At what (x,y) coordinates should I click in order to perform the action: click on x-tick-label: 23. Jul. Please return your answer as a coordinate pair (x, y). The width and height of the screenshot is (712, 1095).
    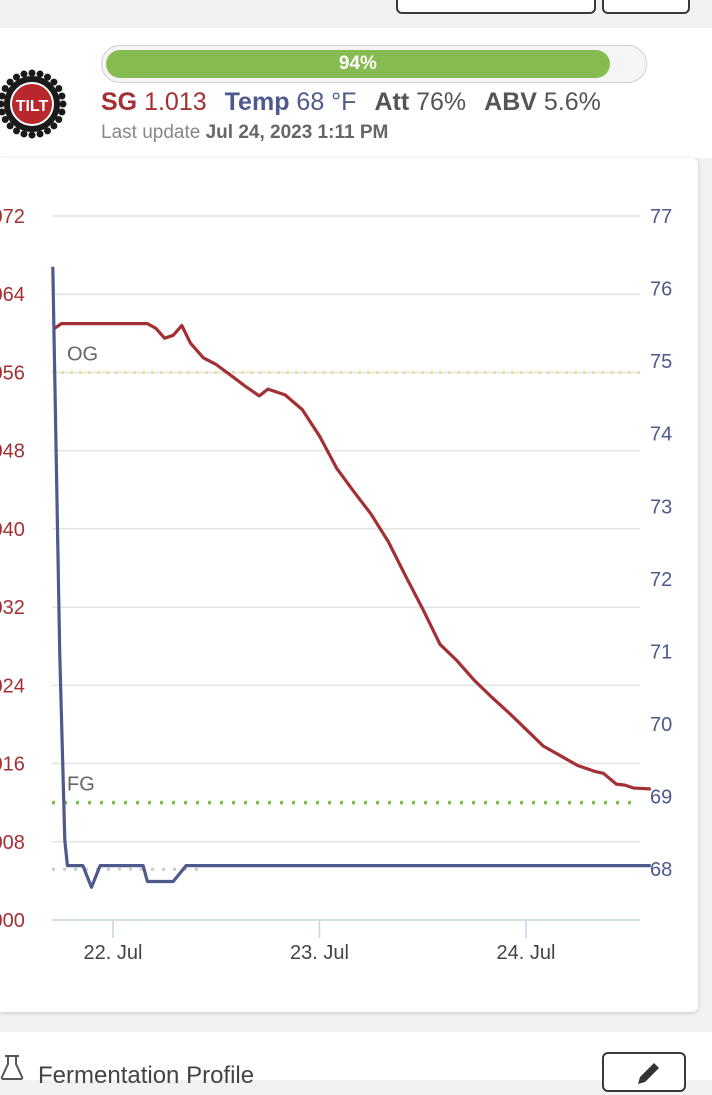
    Looking at the image, I should click on (319, 953).